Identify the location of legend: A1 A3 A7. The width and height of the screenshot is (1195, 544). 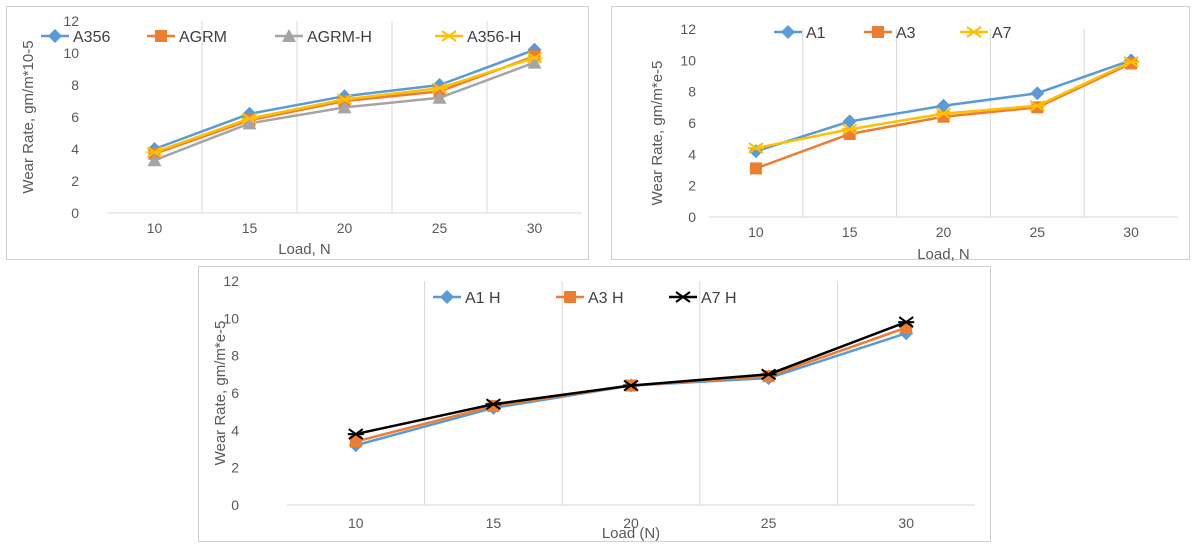
(893, 33).